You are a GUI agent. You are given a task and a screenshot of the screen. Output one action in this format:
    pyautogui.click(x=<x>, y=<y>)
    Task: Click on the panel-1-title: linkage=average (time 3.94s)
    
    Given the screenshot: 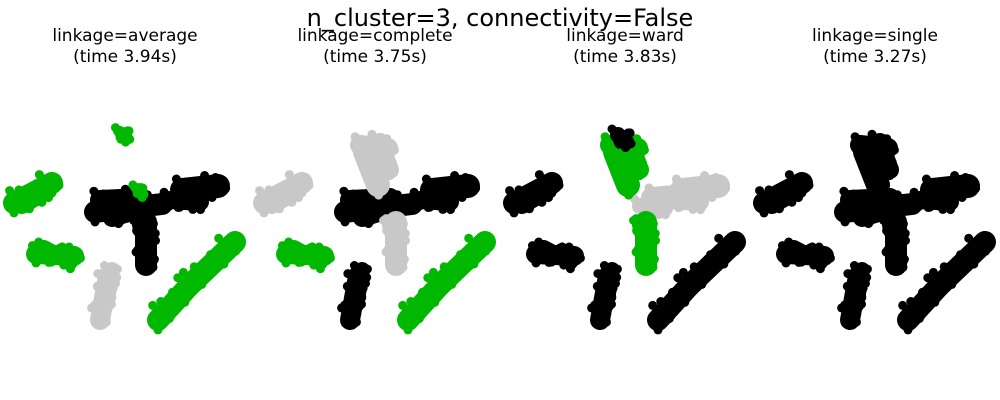 What is the action you would take?
    pyautogui.click(x=125, y=47)
    